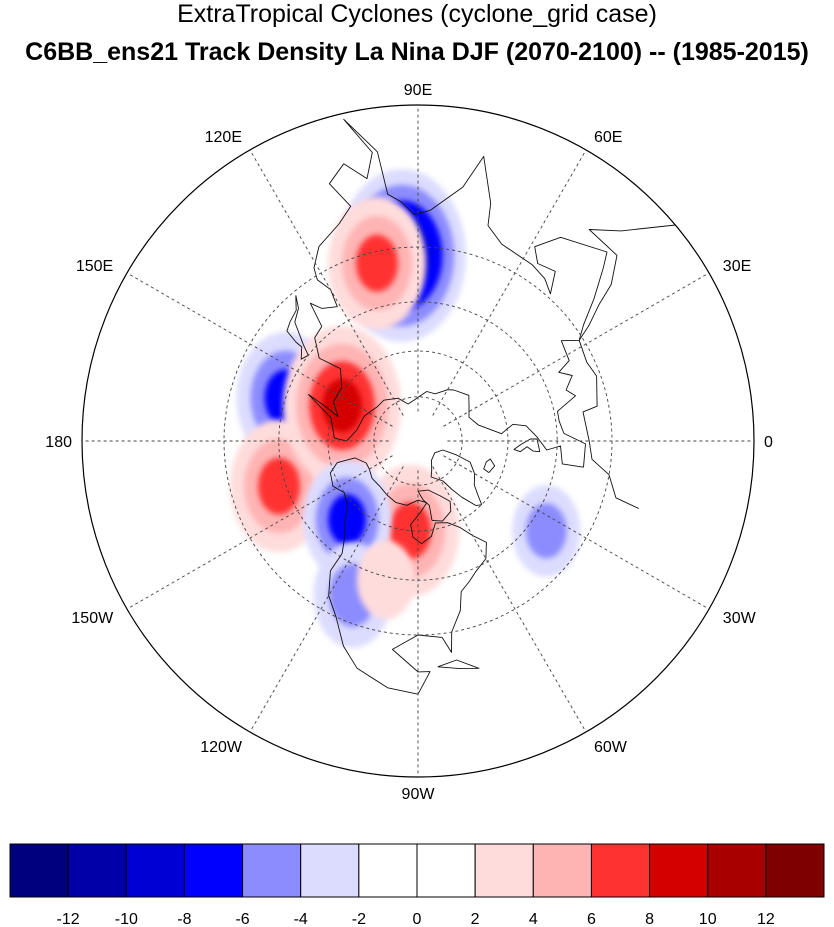 This screenshot has width=834, height=927. I want to click on longitude-label: 120E, so click(223, 137).